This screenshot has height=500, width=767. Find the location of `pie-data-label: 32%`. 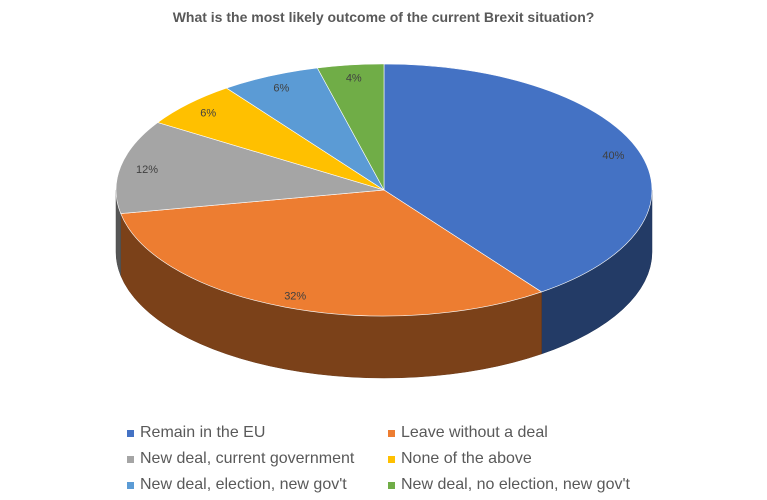

pie-data-label: 32% is located at coordinates (295, 296).